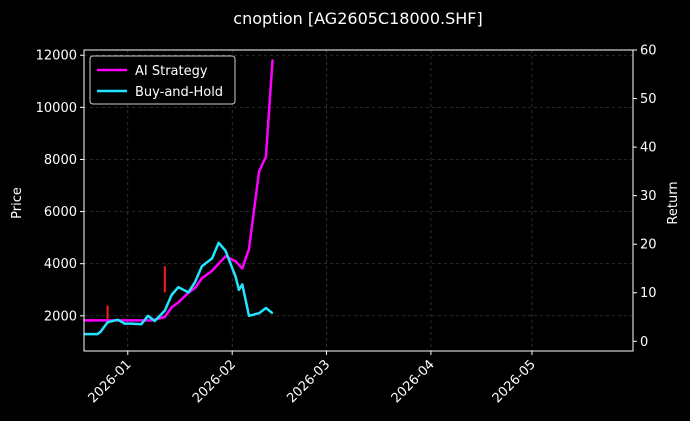 This screenshot has height=421, width=690. Describe the element at coordinates (648, 148) in the screenshot. I see `y2-tick-label: 40` at that location.